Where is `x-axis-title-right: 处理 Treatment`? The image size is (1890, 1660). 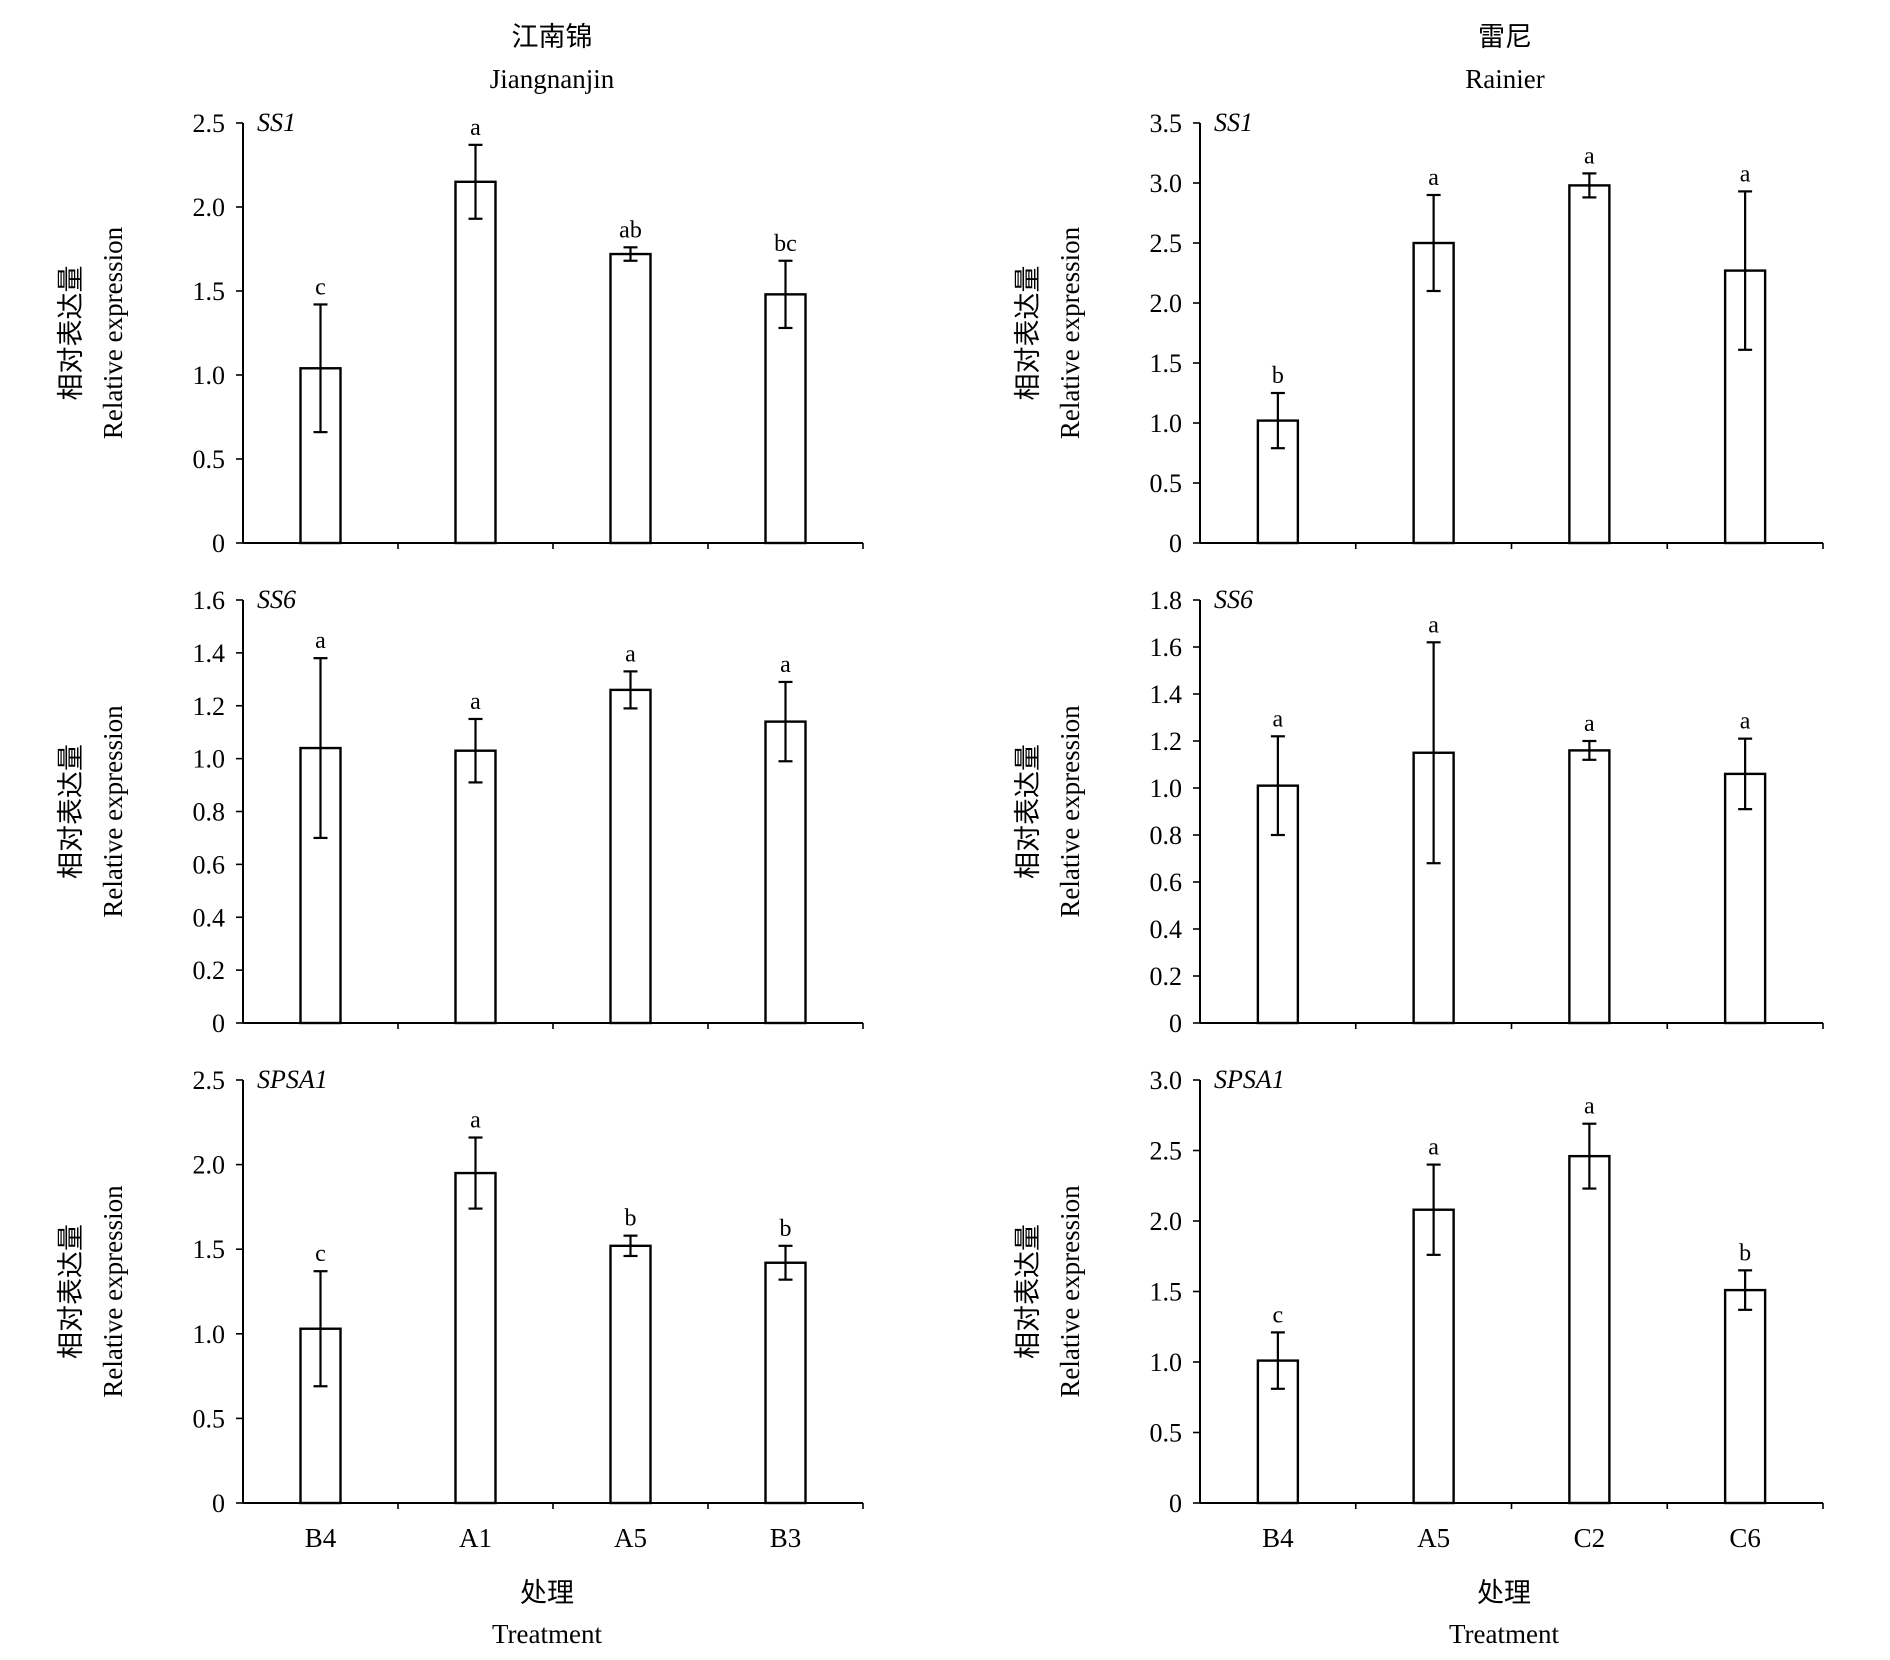 x-axis-title-right: 处理 Treatment is located at coordinates (1504, 1613).